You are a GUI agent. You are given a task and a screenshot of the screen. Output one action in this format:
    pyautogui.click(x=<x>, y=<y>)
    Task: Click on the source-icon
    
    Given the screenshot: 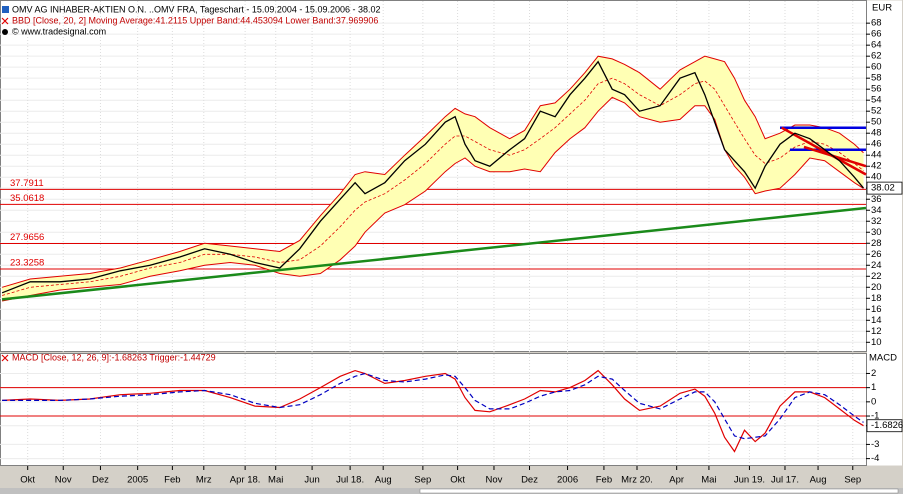 What is the action you would take?
    pyautogui.click(x=5, y=32)
    